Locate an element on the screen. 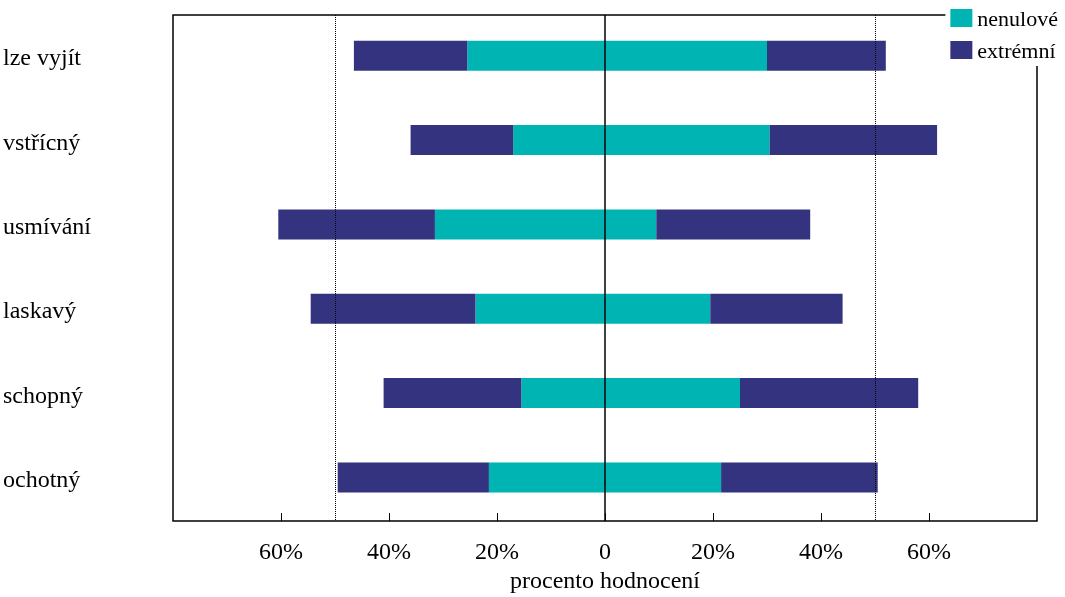 This screenshot has width=1065, height=597. y-tick-label: schopný is located at coordinates (43, 394).